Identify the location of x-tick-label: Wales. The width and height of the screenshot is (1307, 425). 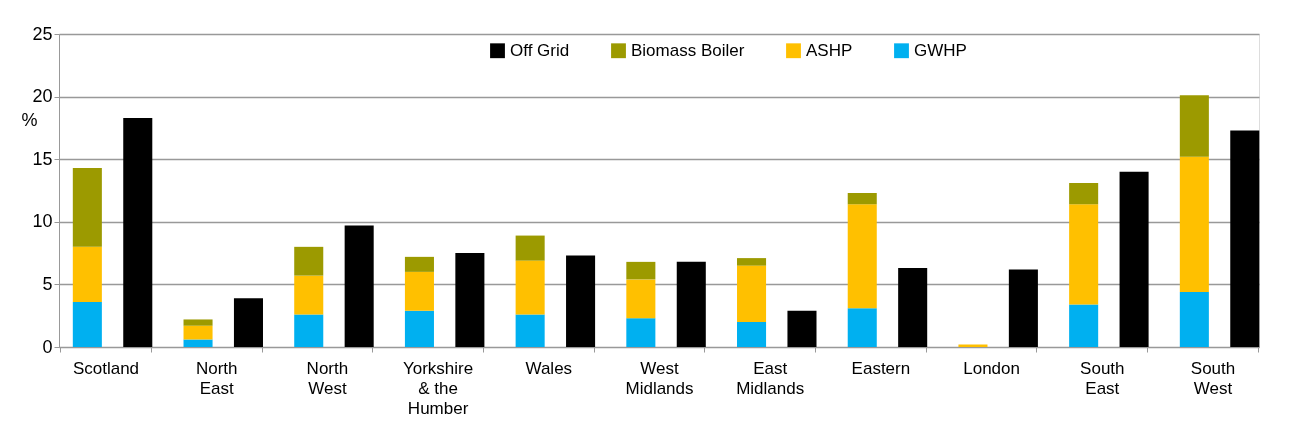
(549, 368).